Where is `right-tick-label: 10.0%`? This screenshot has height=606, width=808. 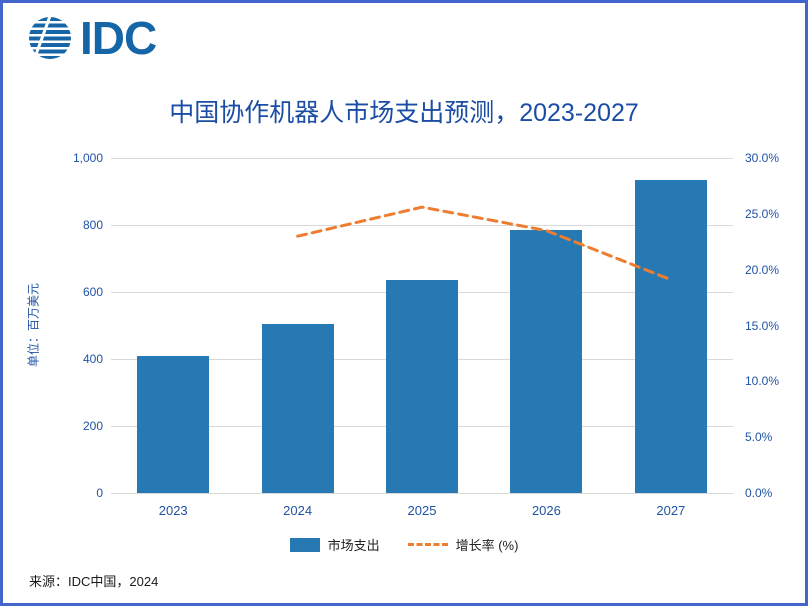
right-tick-label: 10.0% is located at coordinates (762, 381).